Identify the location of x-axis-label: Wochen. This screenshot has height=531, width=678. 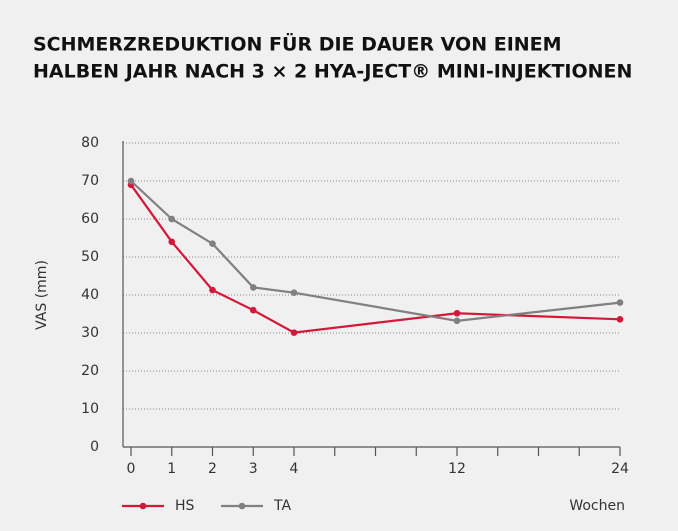
(597, 506).